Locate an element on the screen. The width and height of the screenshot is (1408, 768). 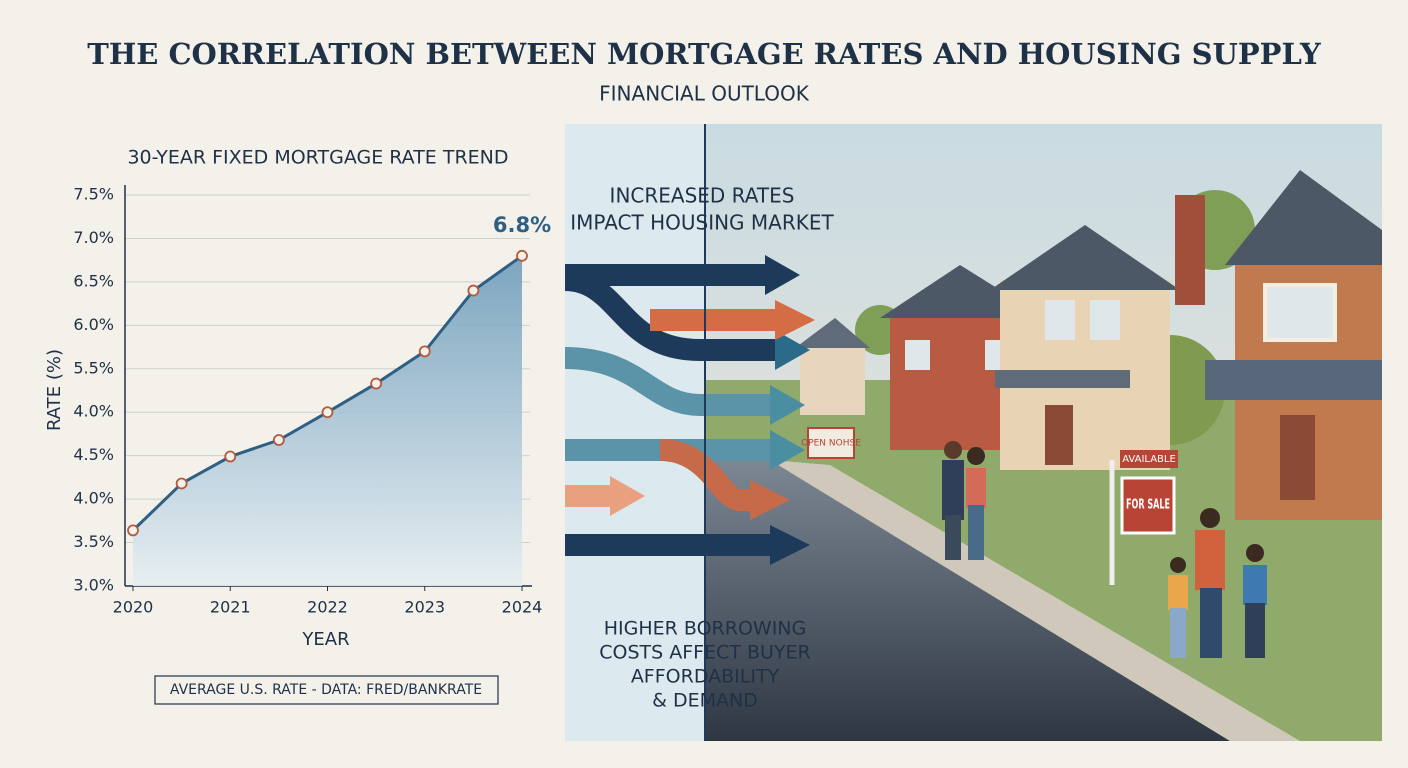
y-tick-label: 7.5% is located at coordinates (93, 194).